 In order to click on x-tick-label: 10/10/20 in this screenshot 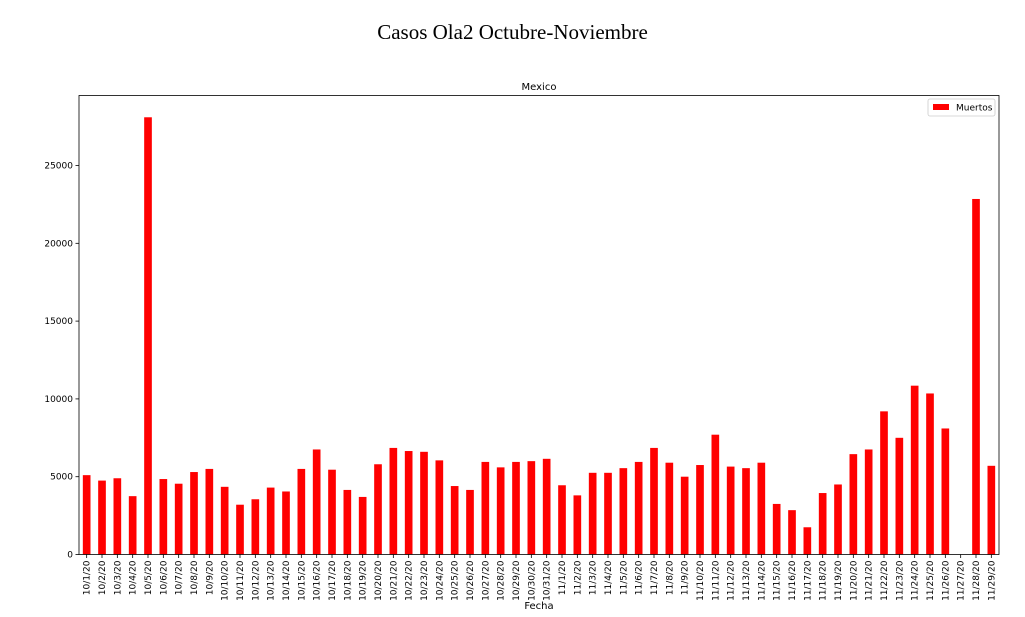, I will do `click(226, 580)`.